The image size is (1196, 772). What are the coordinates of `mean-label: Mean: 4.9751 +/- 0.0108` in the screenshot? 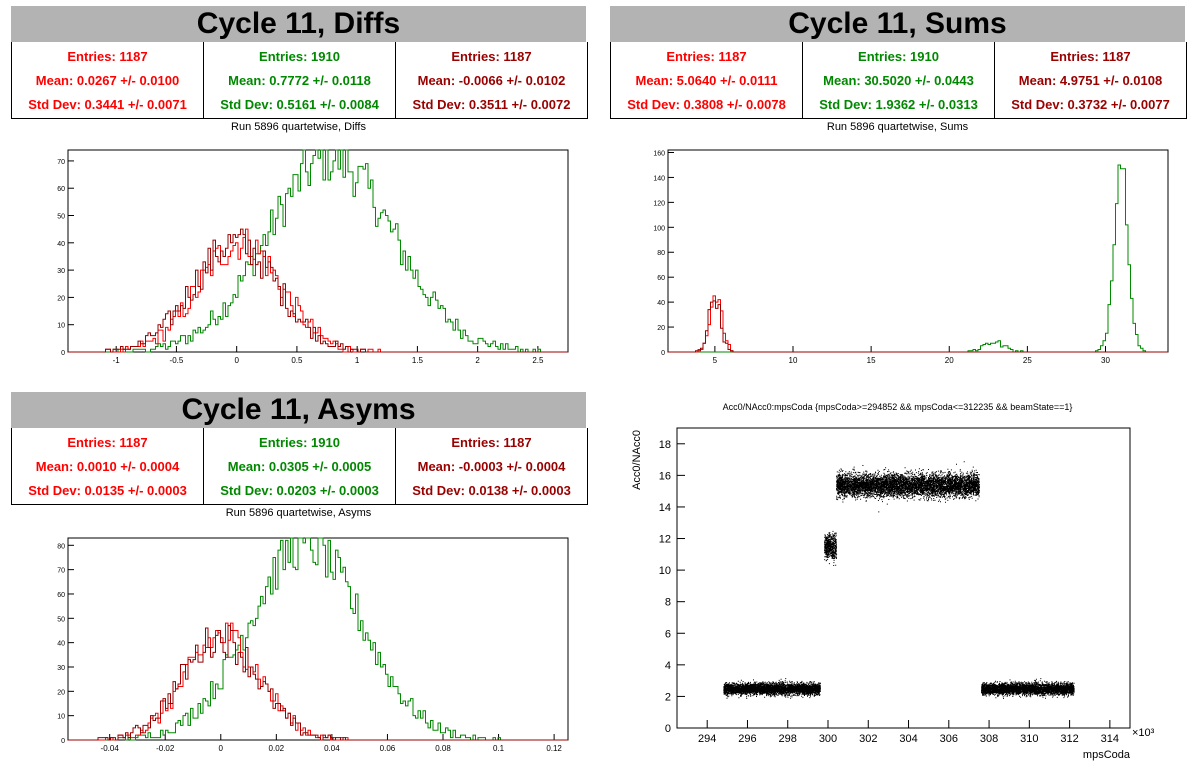 It's located at (1090, 80).